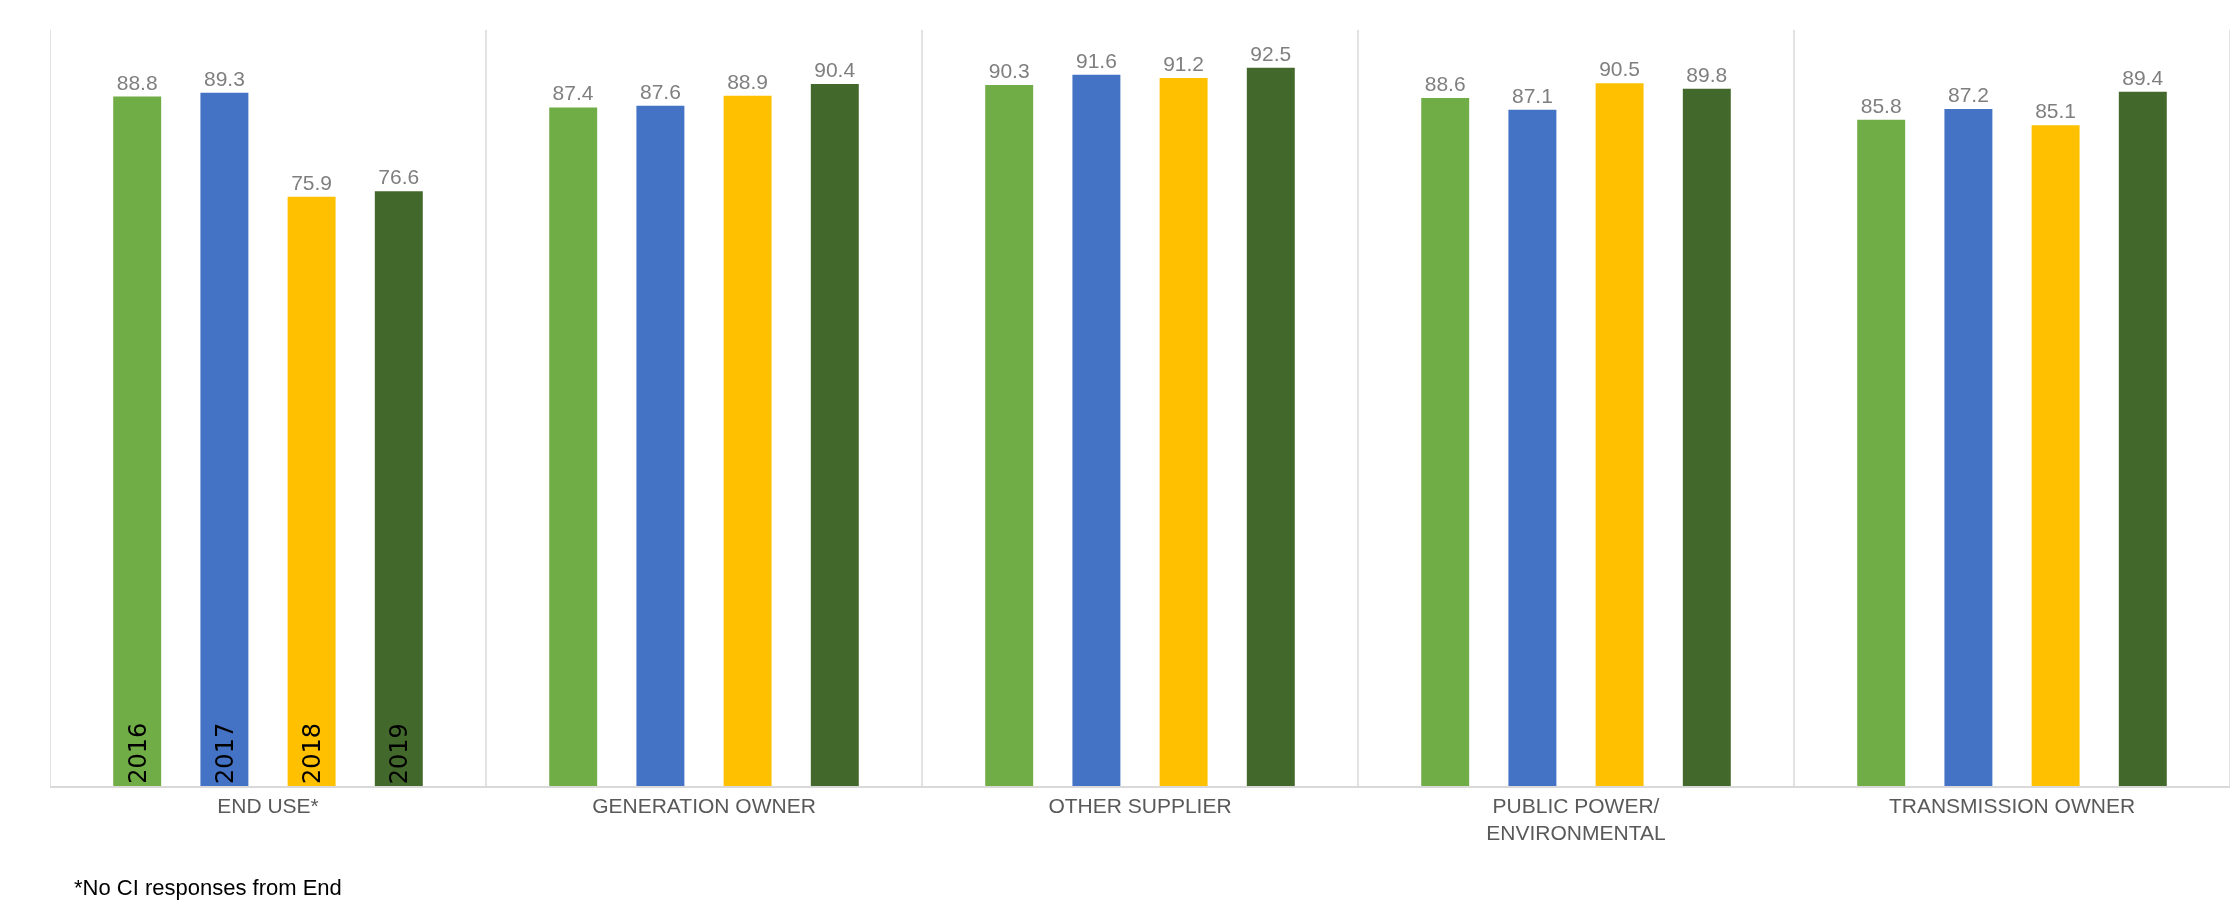 The height and width of the screenshot is (921, 2234). What do you see at coordinates (835, 70) in the screenshot?
I see `data-label: 90.4` at bounding box center [835, 70].